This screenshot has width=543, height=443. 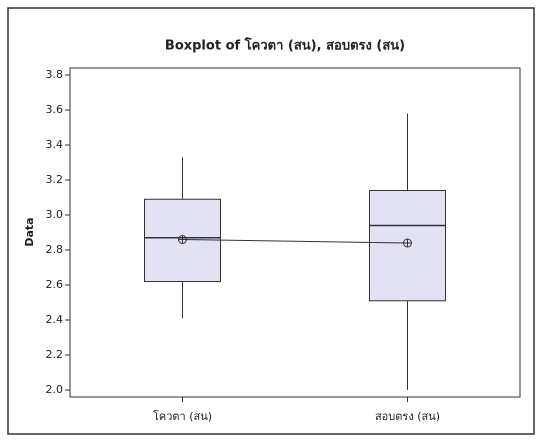 I want to click on y-tick-label: 3.2, so click(x=55, y=179).